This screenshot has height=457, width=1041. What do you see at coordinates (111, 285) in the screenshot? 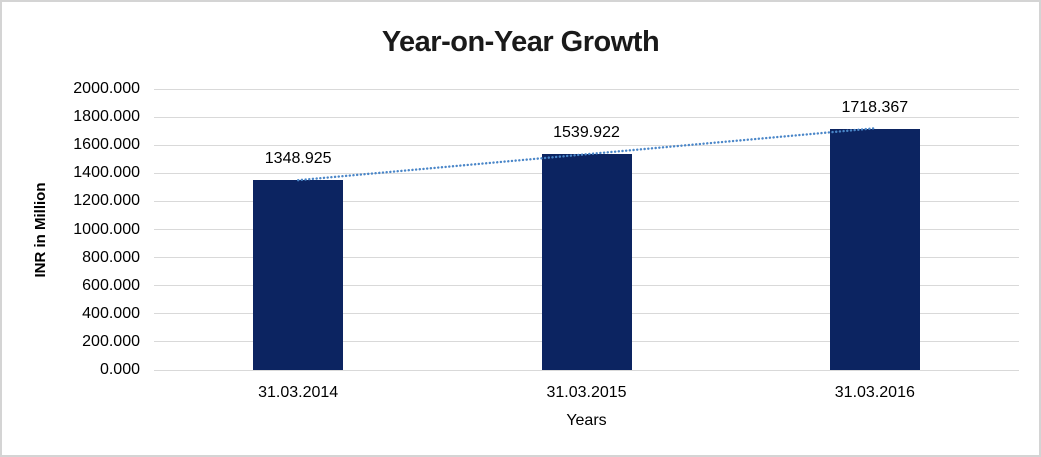
I see `y-tick-label: 600.000` at bounding box center [111, 285].